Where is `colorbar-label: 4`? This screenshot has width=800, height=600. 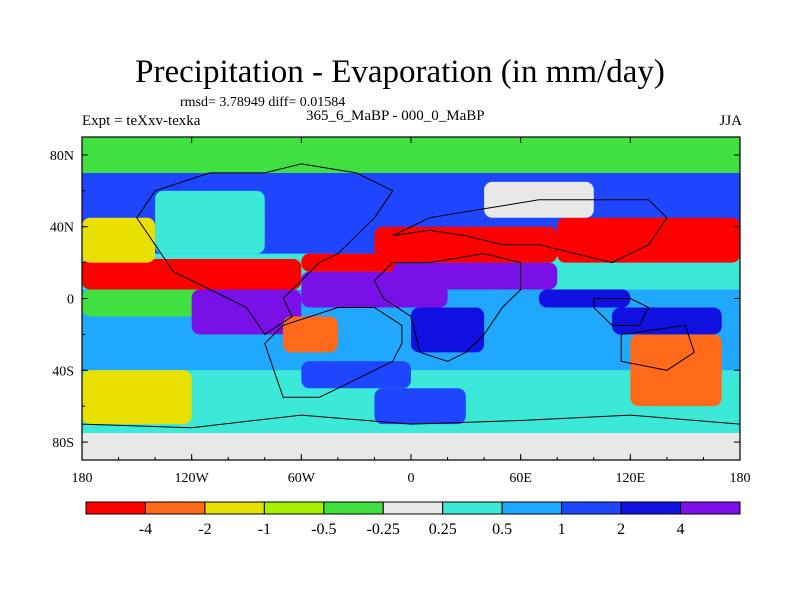 colorbar-label: 4 is located at coordinates (681, 529).